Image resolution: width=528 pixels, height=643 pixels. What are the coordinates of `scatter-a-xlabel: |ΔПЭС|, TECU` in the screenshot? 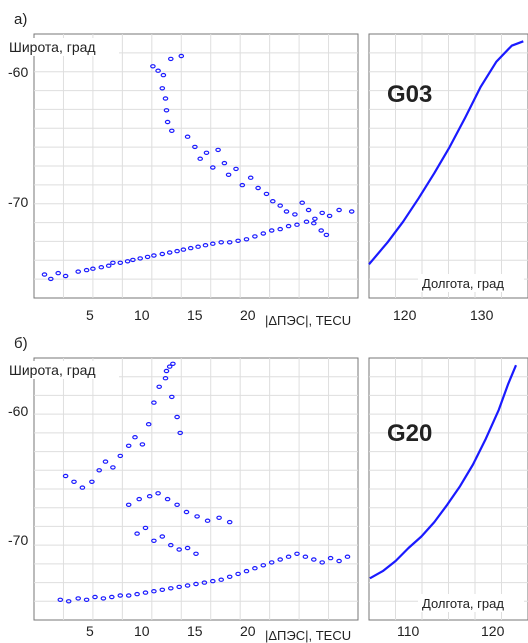 It's located at (308, 320).